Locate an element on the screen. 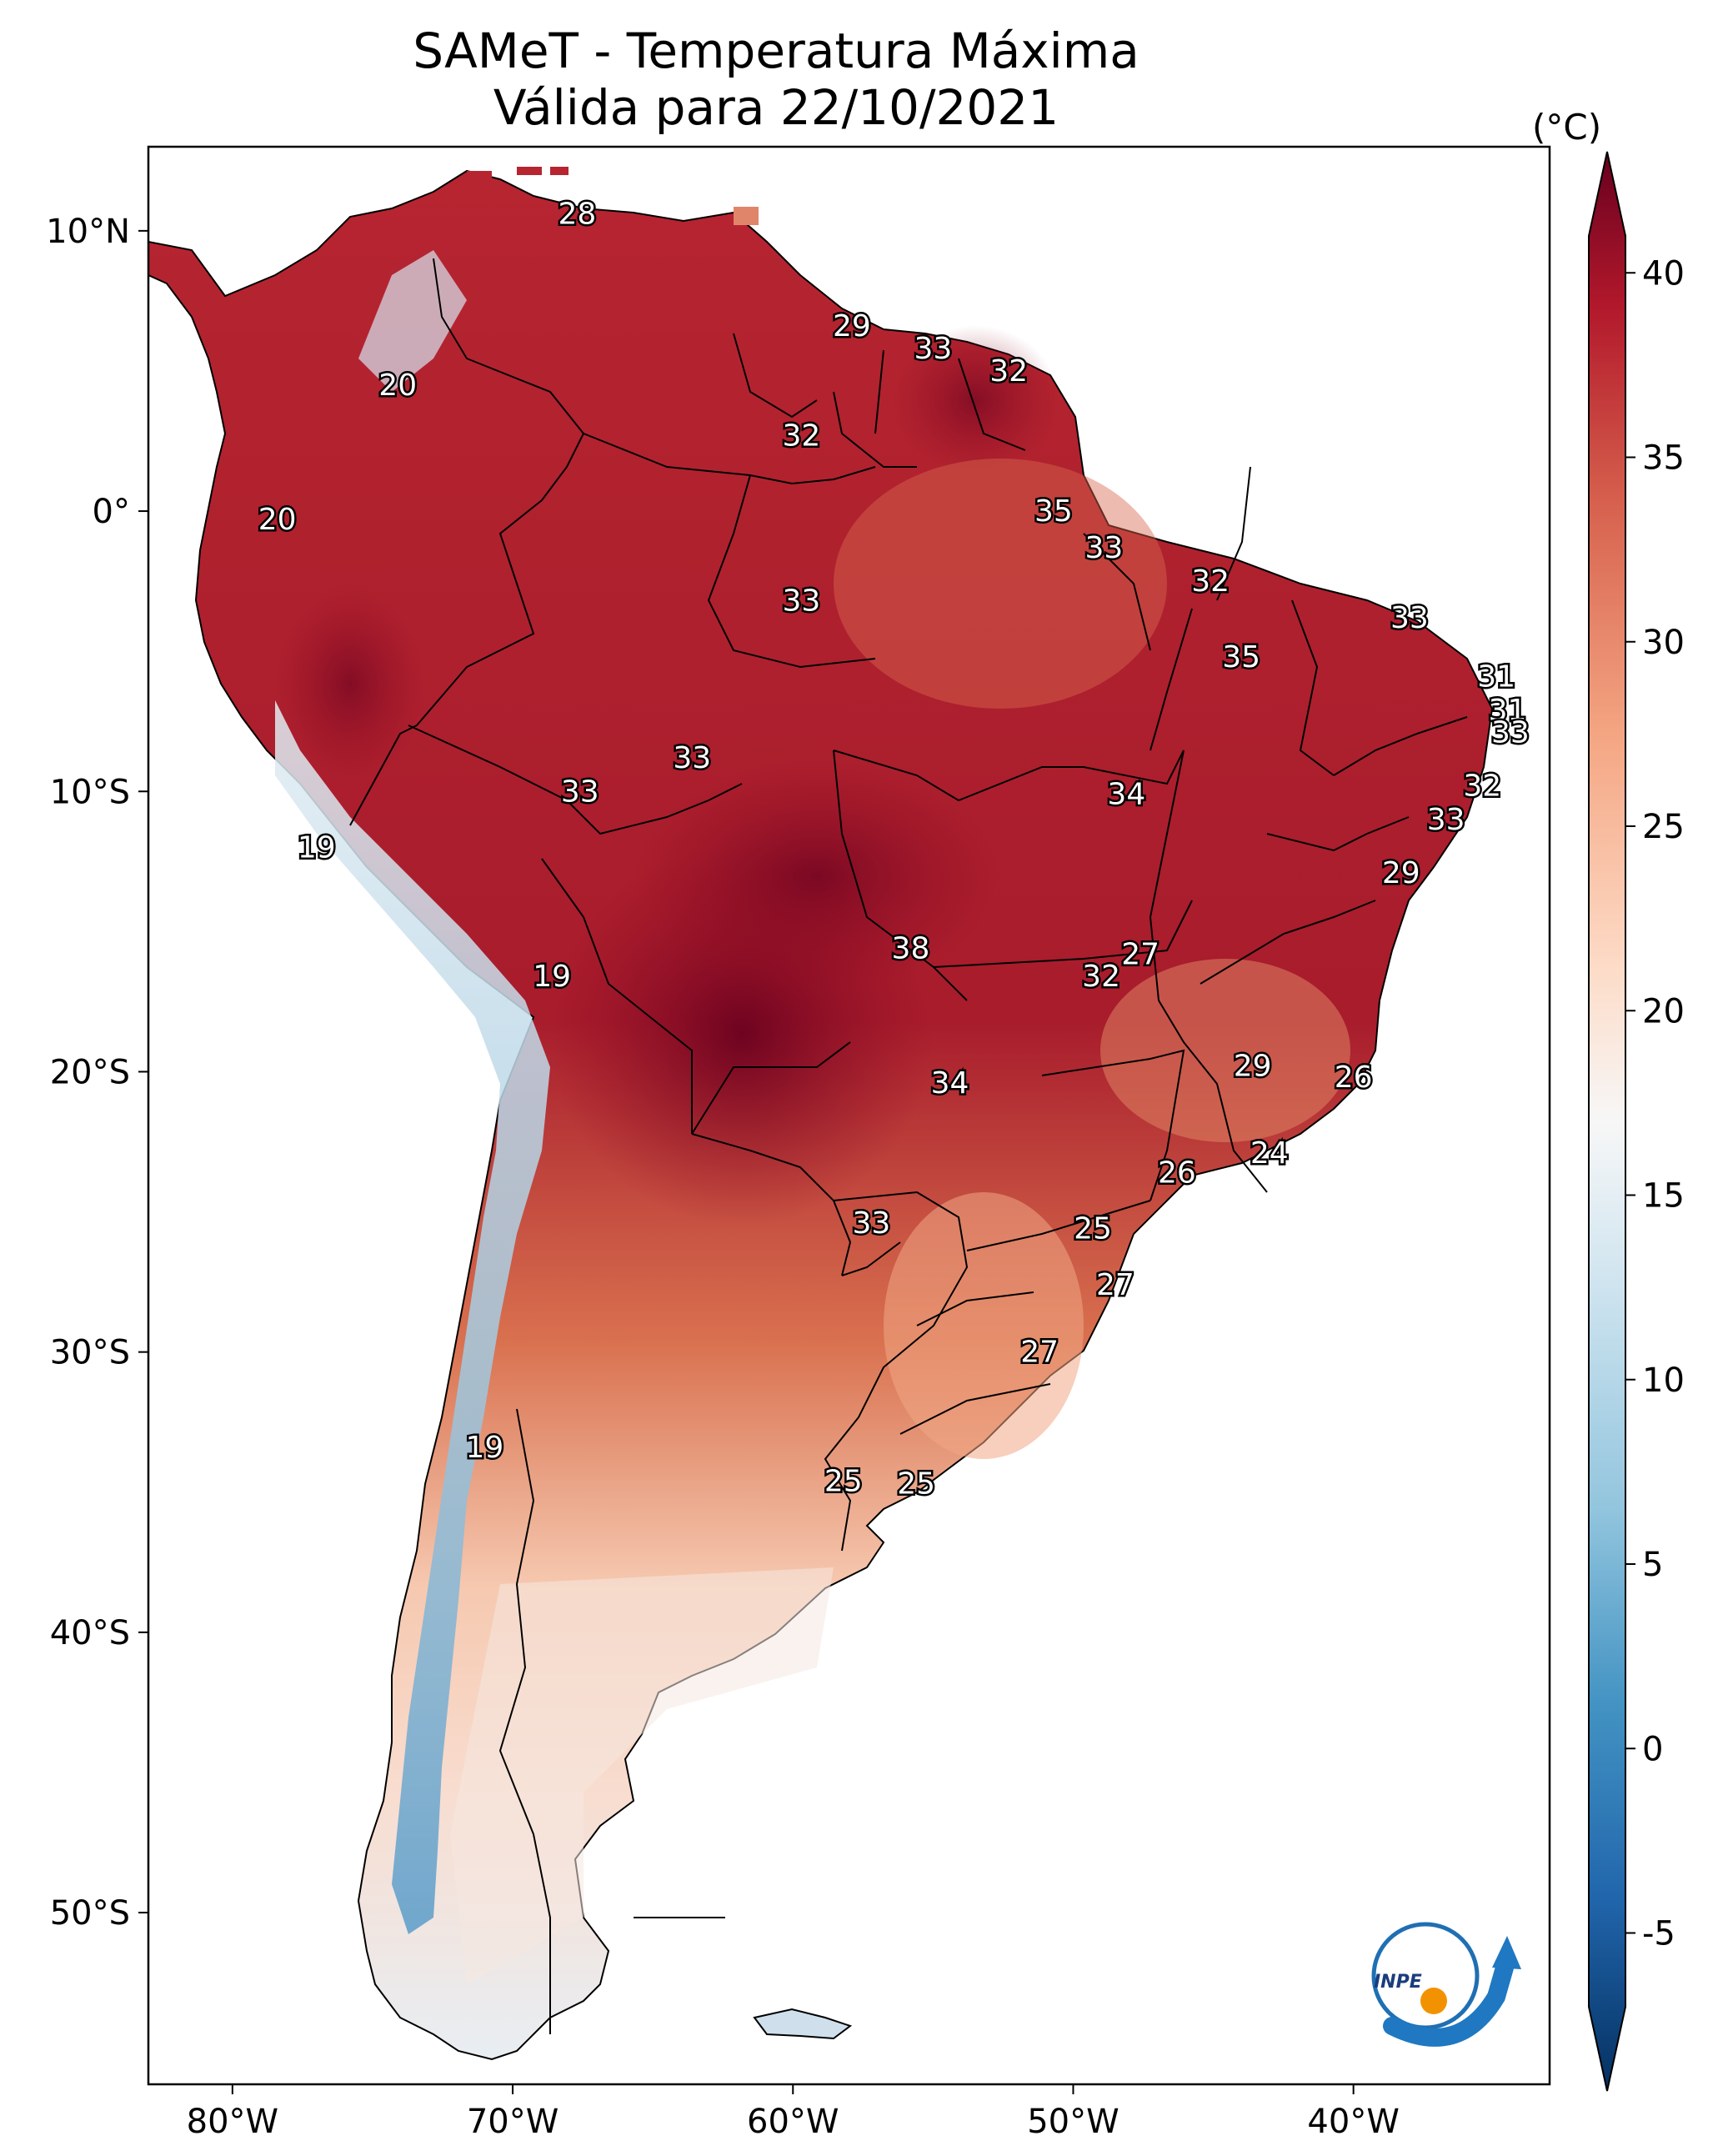  lat-tick-label: 50°S is located at coordinates (90, 1913).